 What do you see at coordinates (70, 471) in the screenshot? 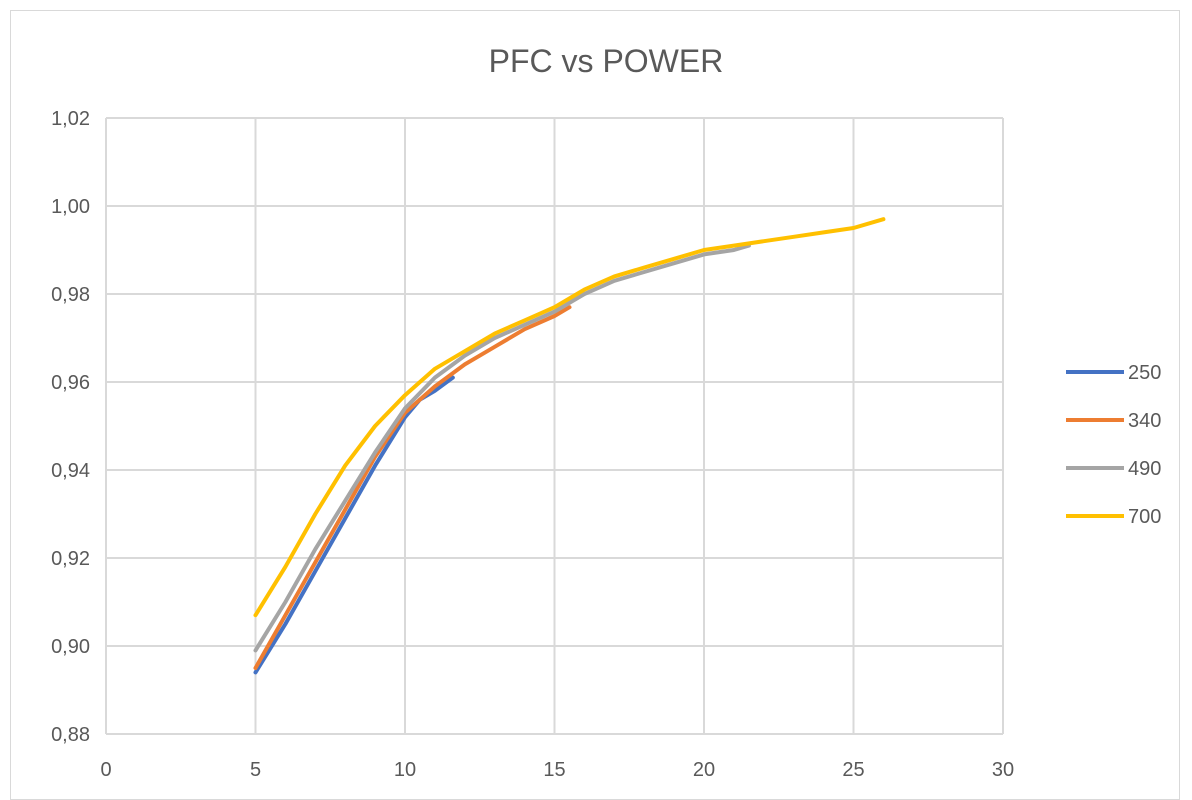
I see `y-tick-label: 0,94` at bounding box center [70, 471].